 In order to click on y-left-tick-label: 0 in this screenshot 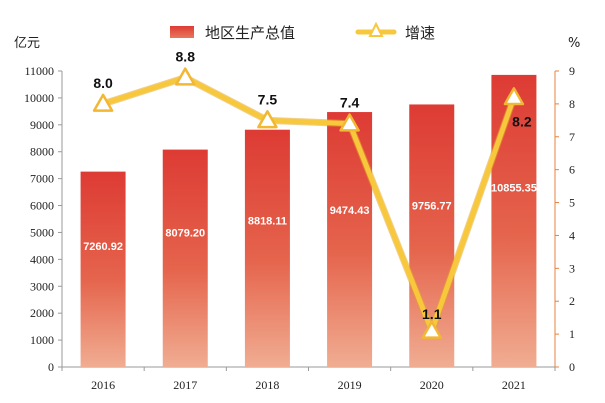, I will do `click(51, 367)`.